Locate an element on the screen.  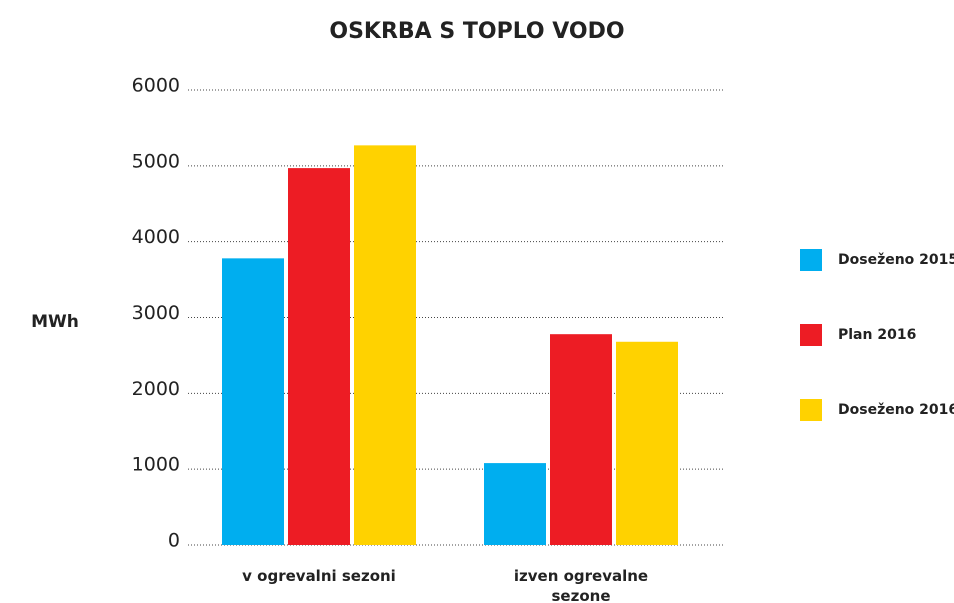
y-tick-label: 5000 is located at coordinates (156, 161).